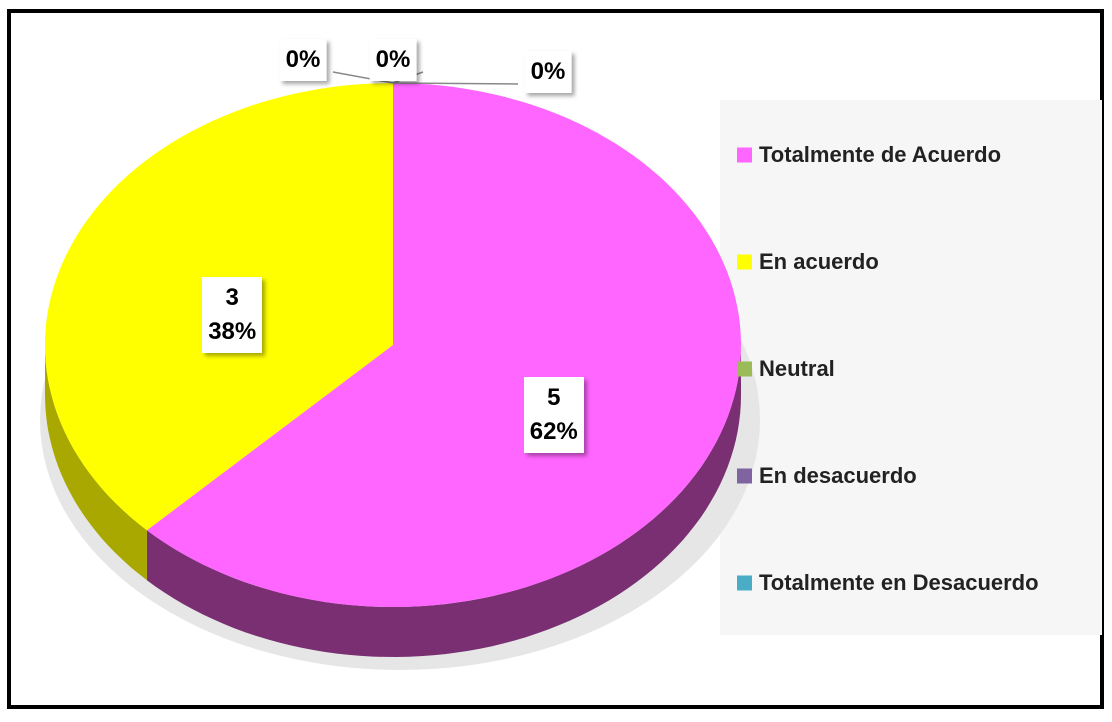  What do you see at coordinates (819, 261) in the screenshot?
I see `legend-label: En acuerdo` at bounding box center [819, 261].